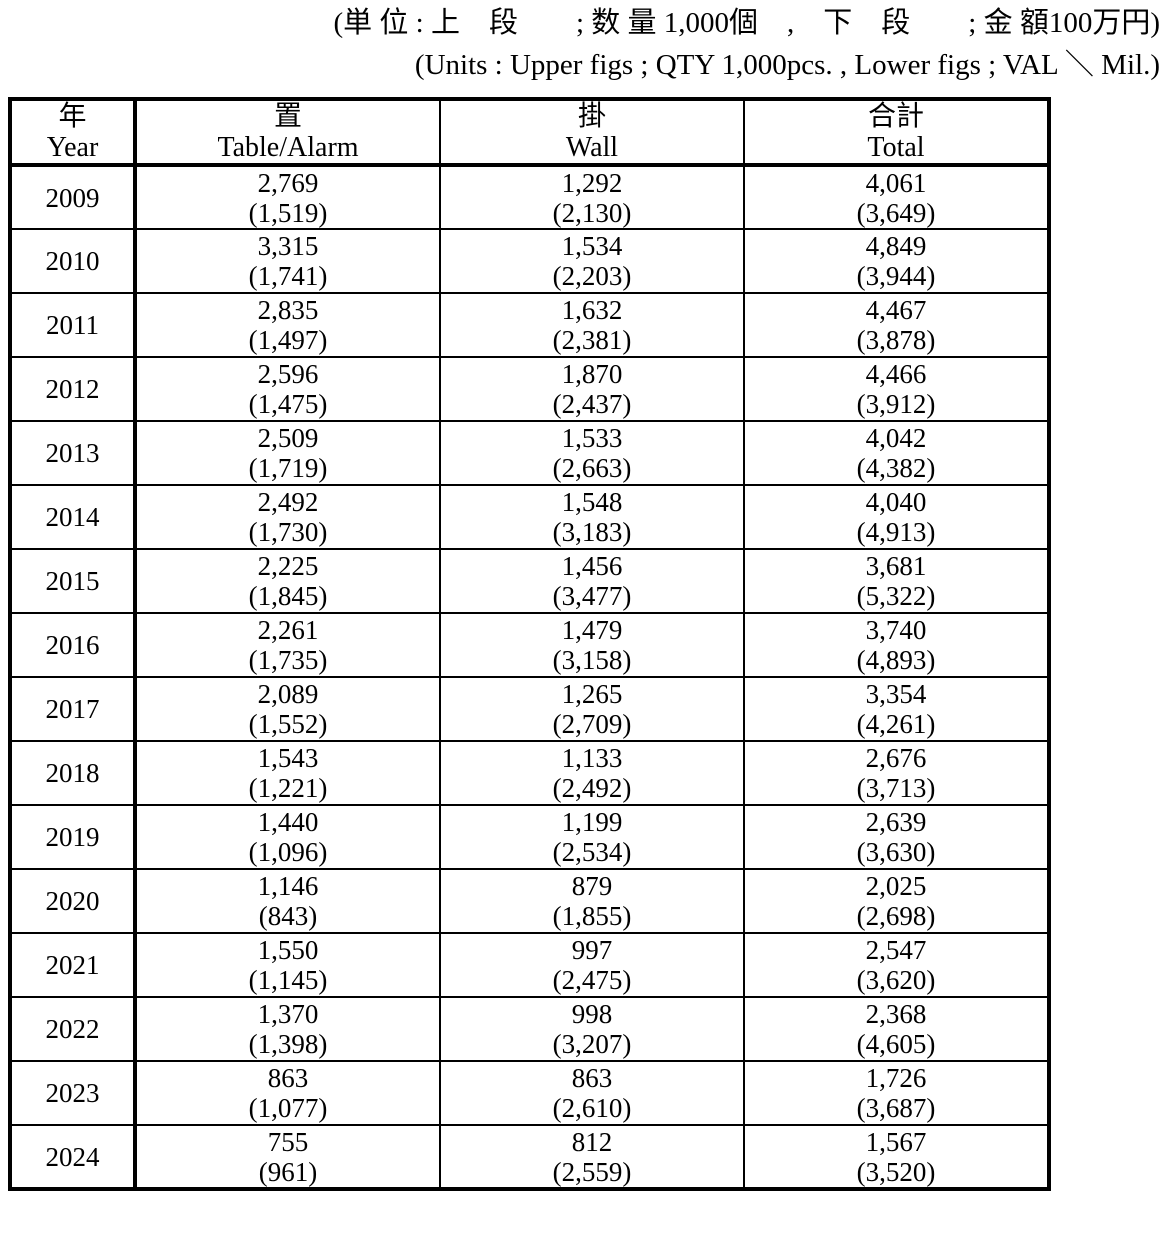  What do you see at coordinates (73, 645) in the screenshot?
I see `year-cell: 2016` at bounding box center [73, 645].